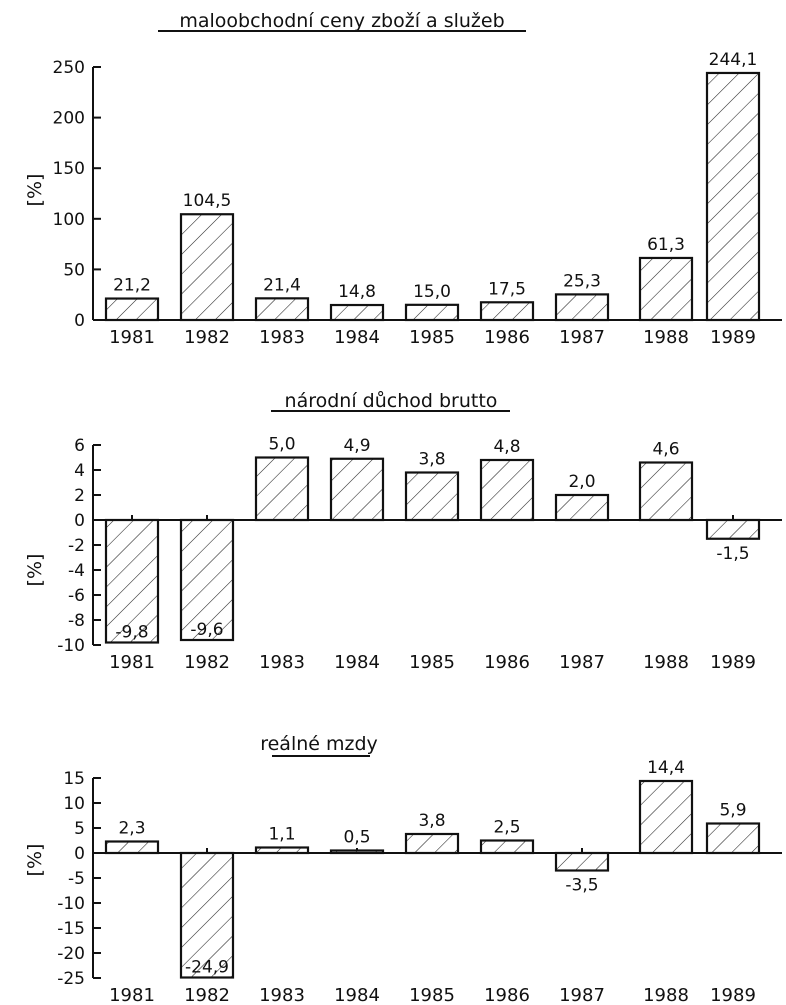 This screenshot has height=1005, width=786. Describe the element at coordinates (76, 571) in the screenshot. I see `y-tick-label: -4` at that location.